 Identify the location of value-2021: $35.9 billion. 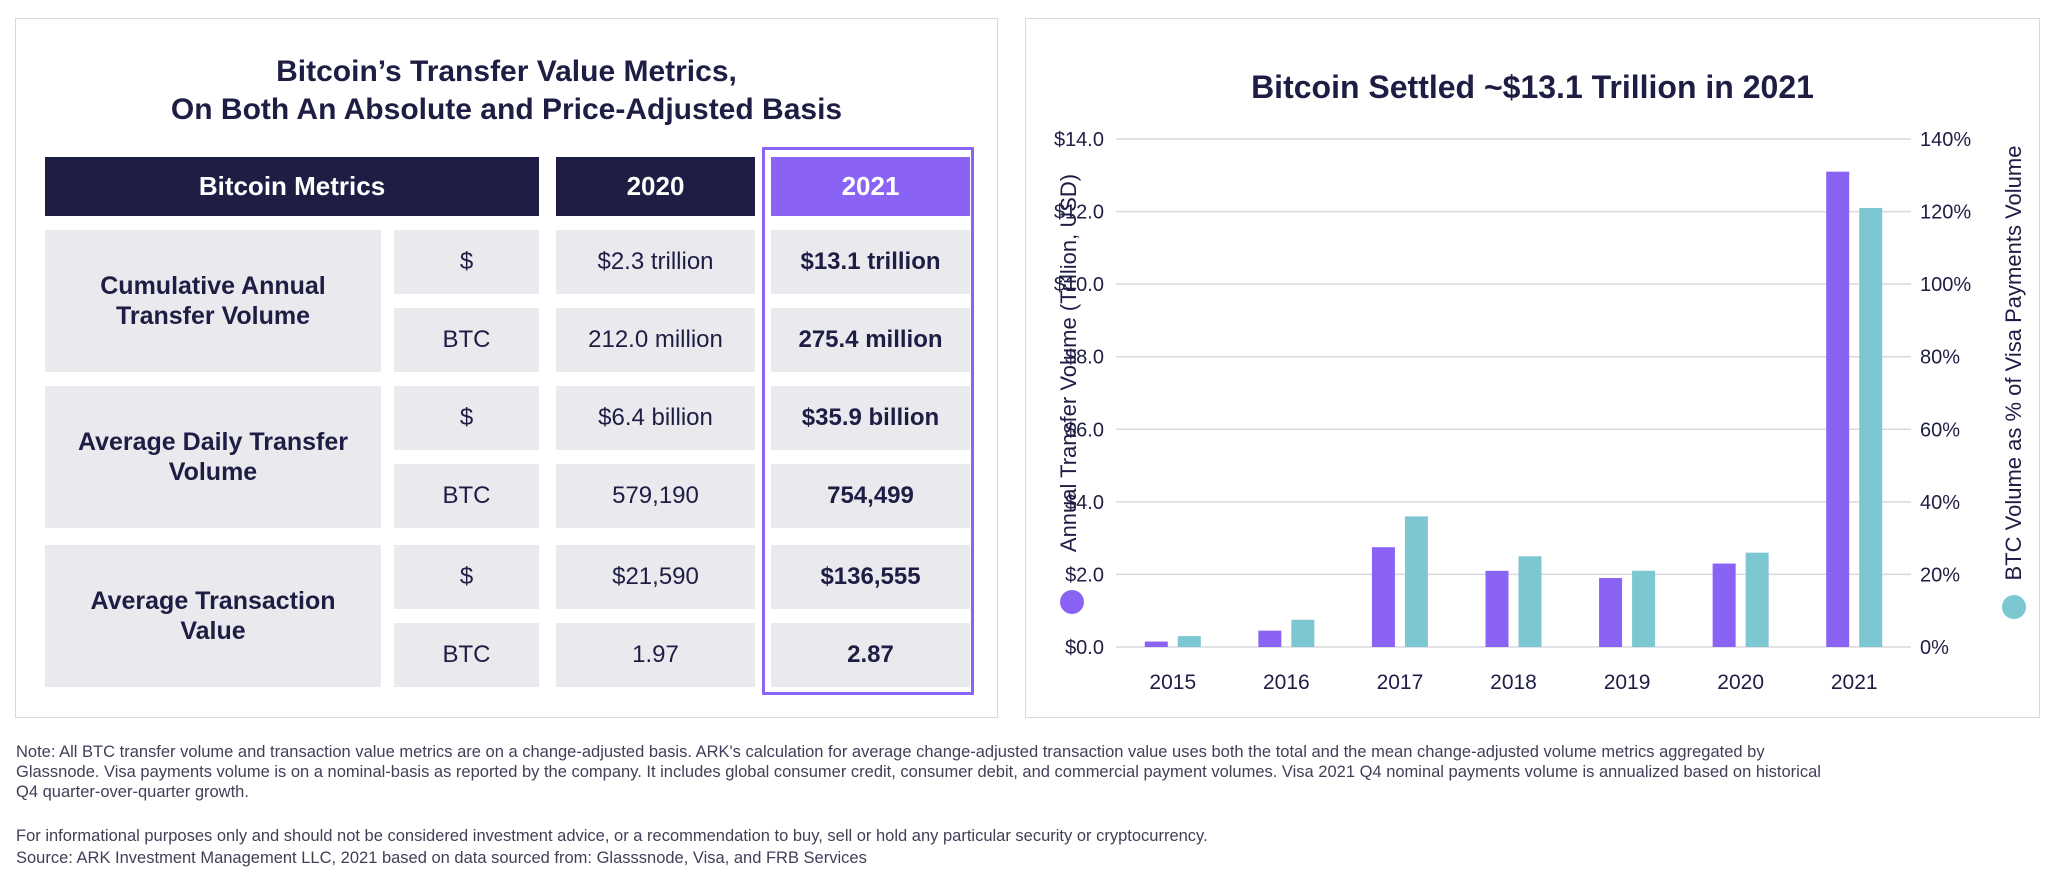
(870, 418).